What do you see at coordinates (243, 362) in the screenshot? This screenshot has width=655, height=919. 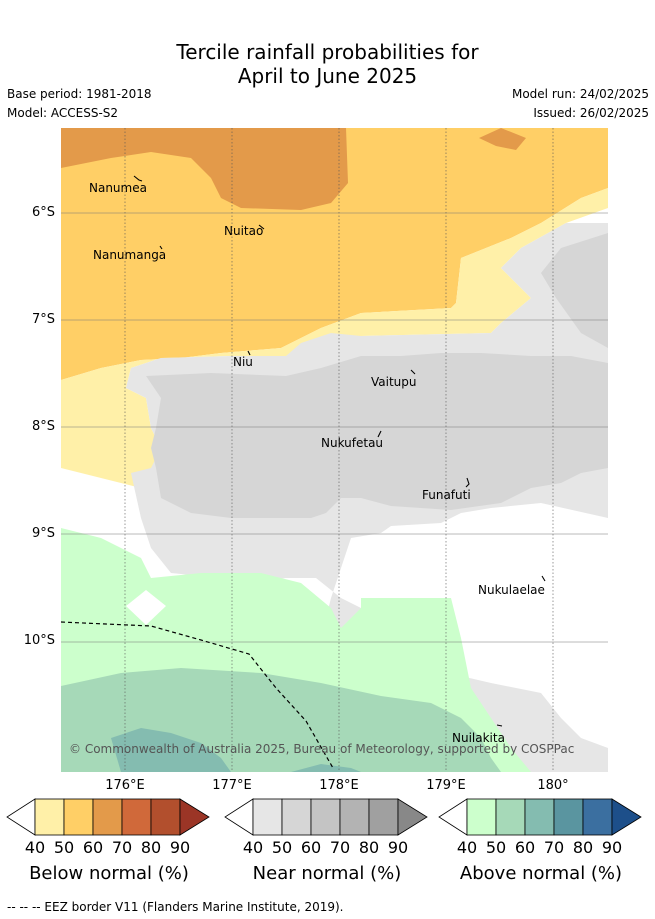 I see `place-label-niu: Niu` at bounding box center [243, 362].